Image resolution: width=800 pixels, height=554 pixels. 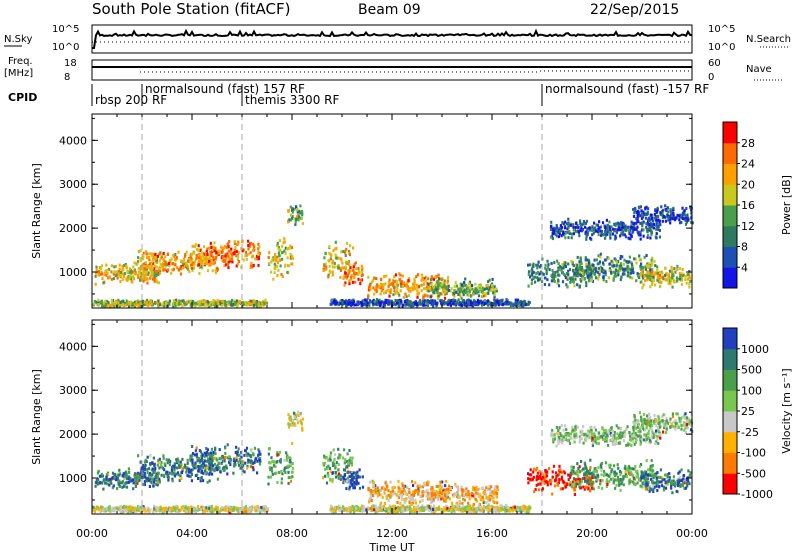 What do you see at coordinates (225, 89) in the screenshot?
I see `cpid-mode-label: normalsound (fast) 157 RF` at bounding box center [225, 89].